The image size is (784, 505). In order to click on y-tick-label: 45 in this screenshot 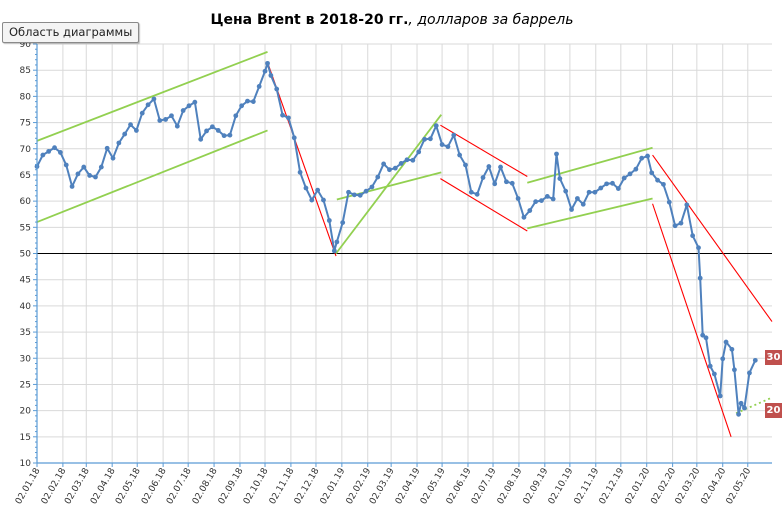, I will do `click(25, 281)`.